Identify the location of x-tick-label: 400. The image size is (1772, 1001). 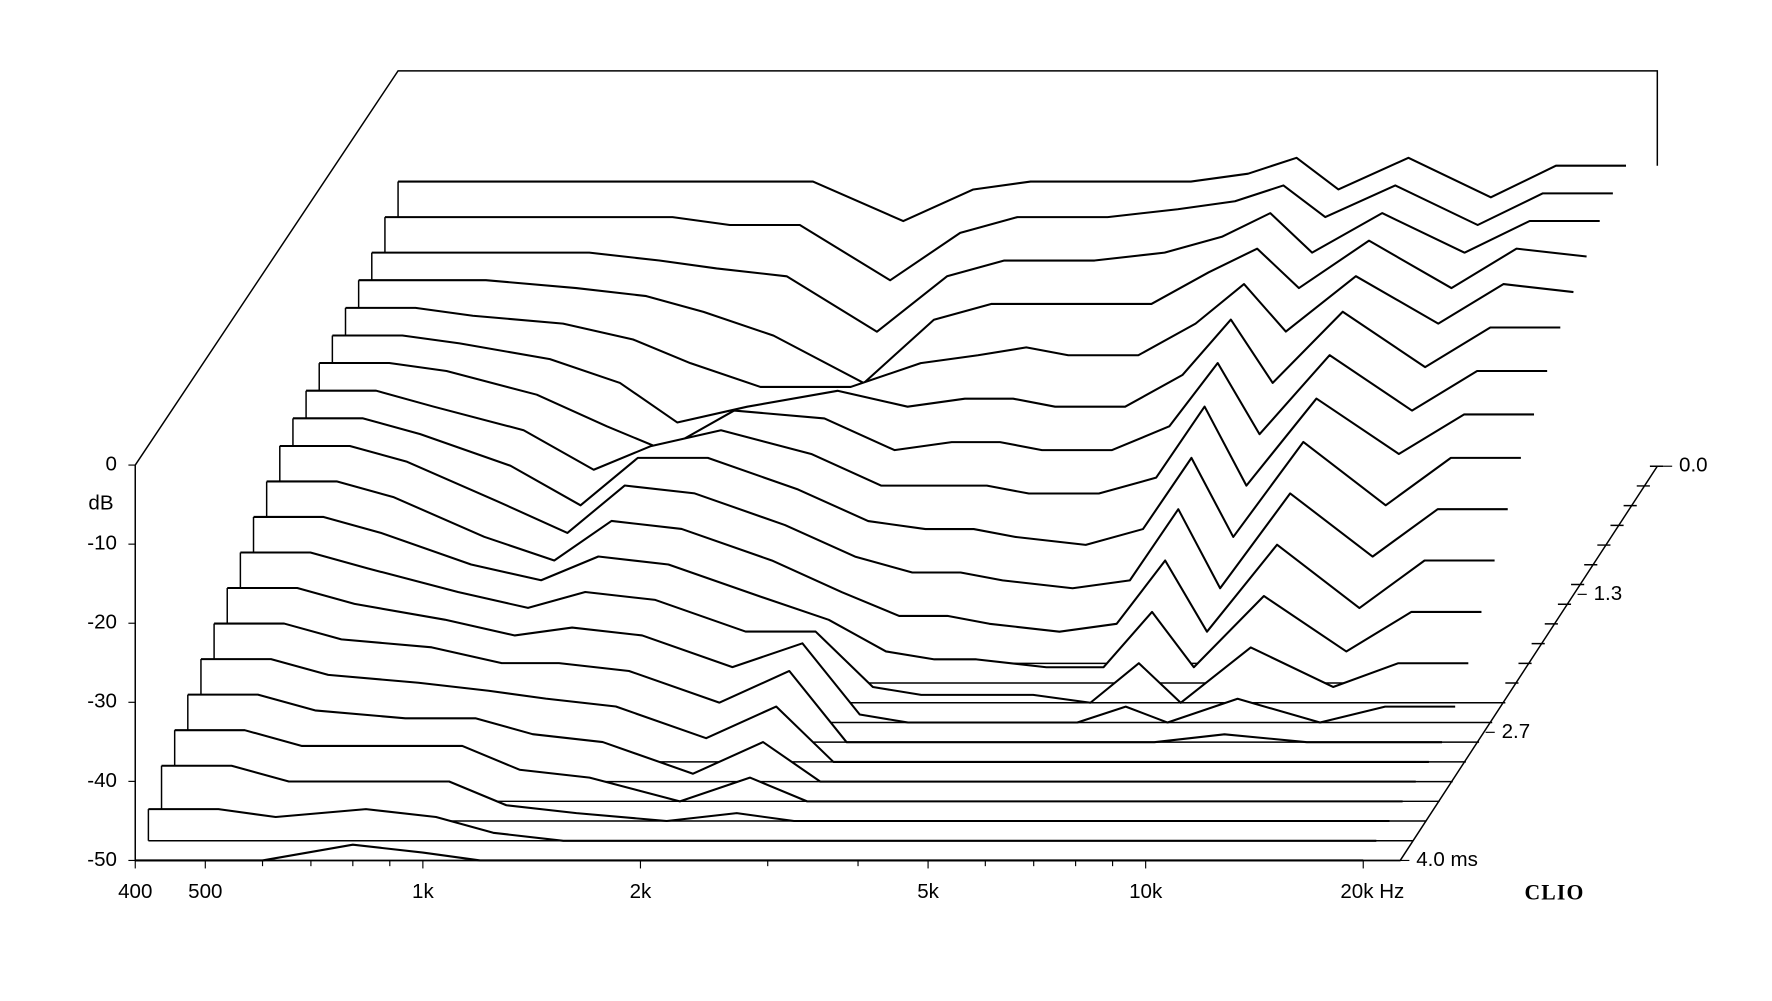
(135, 891).